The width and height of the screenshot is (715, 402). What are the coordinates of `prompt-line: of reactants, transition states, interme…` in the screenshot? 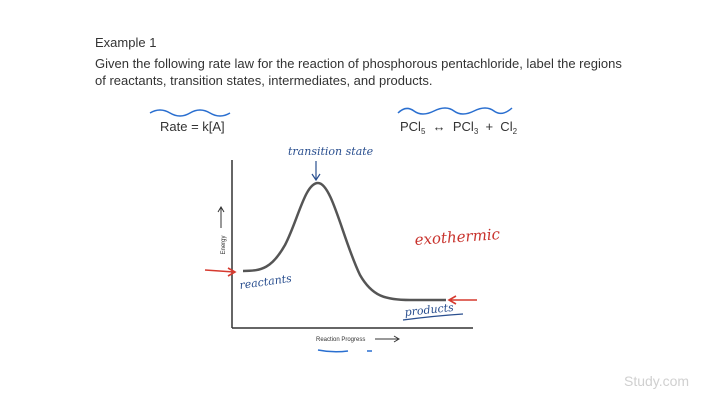 It's located at (263, 80).